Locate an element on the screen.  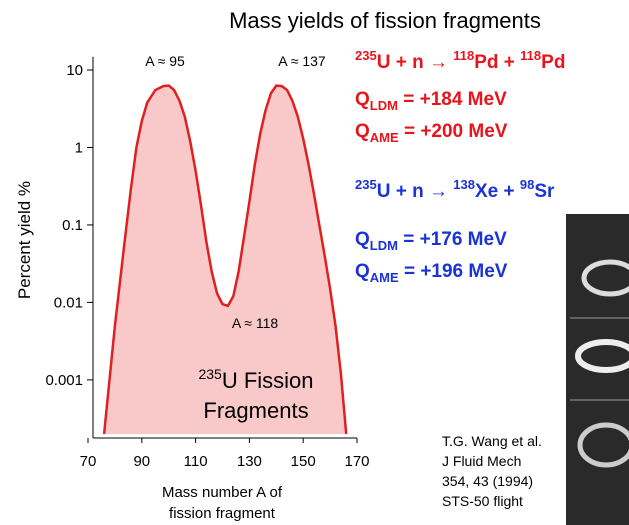
x-tick-label: 130 is located at coordinates (249, 461).